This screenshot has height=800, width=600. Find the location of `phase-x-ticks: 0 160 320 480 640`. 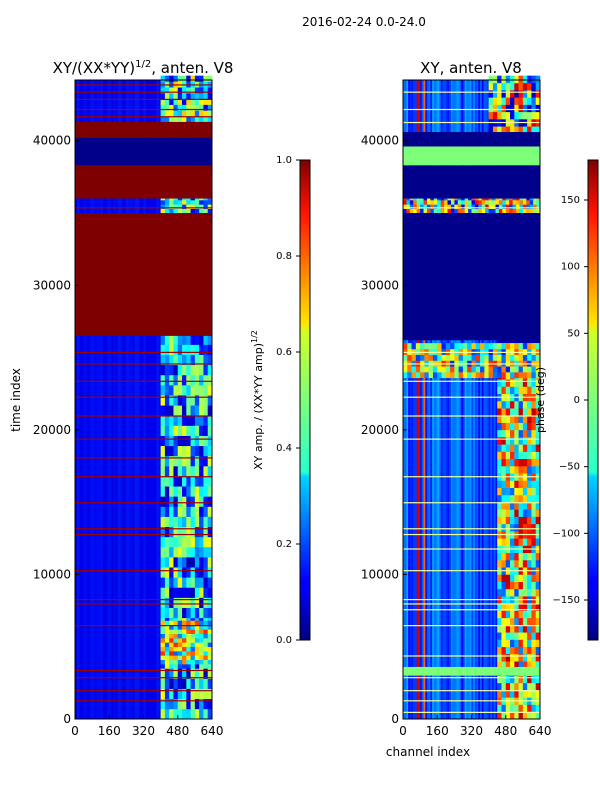

phase-x-ticks: 0 160 320 480 640 is located at coordinates (475, 726).